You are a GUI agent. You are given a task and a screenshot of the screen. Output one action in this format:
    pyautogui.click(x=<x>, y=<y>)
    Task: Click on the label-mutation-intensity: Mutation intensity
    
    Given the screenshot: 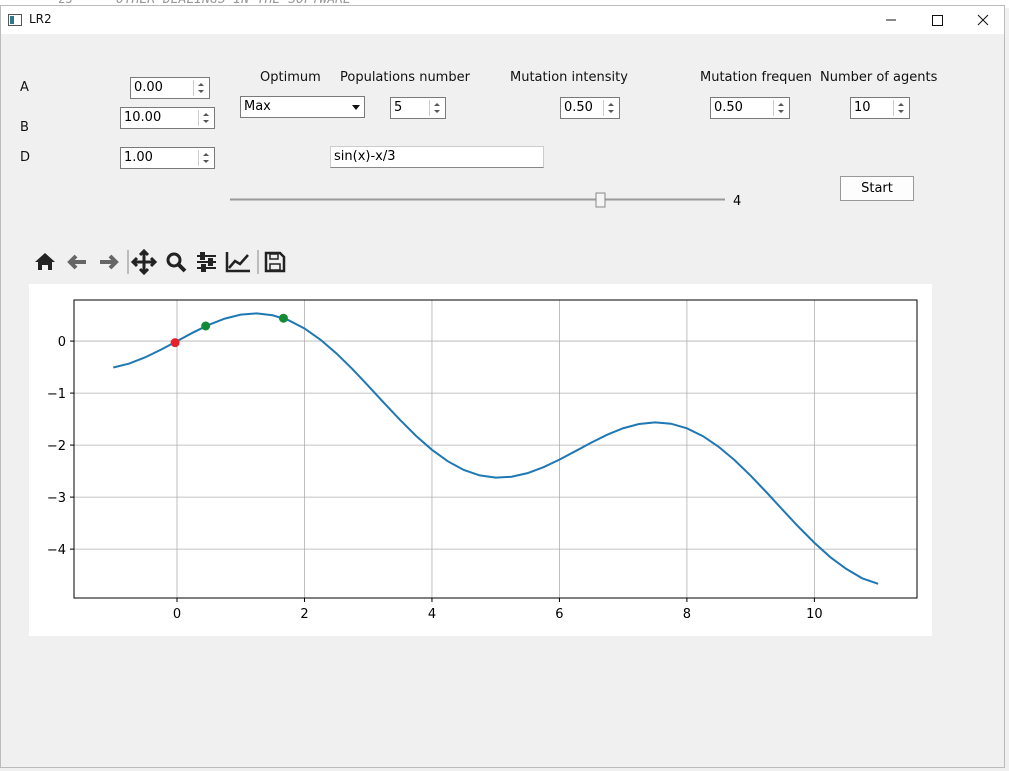 What is the action you would take?
    pyautogui.click(x=569, y=77)
    